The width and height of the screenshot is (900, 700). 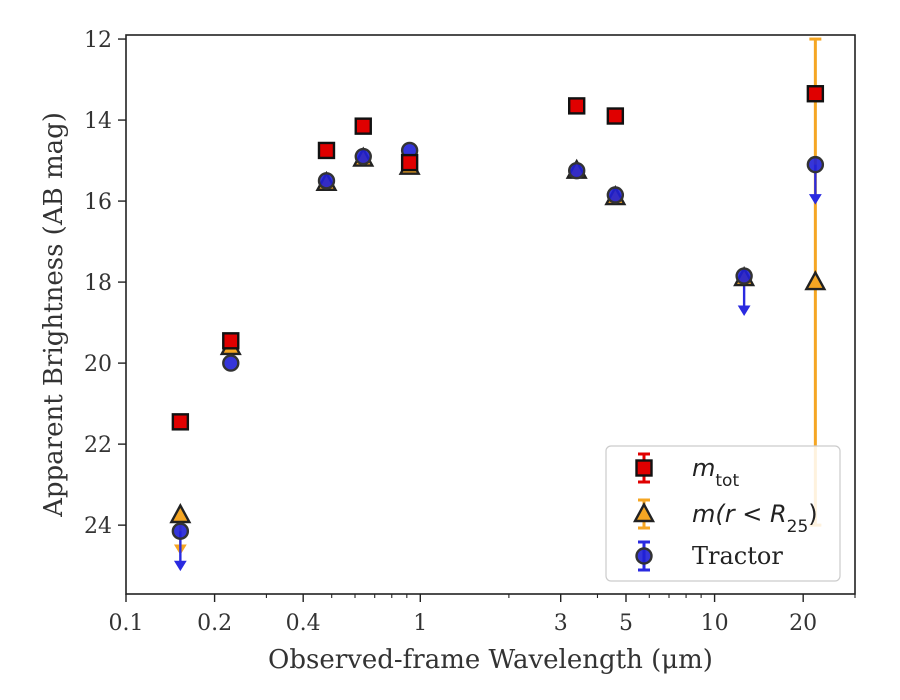 What do you see at coordinates (737, 556) in the screenshot?
I see `legend-label: Tractor` at bounding box center [737, 556].